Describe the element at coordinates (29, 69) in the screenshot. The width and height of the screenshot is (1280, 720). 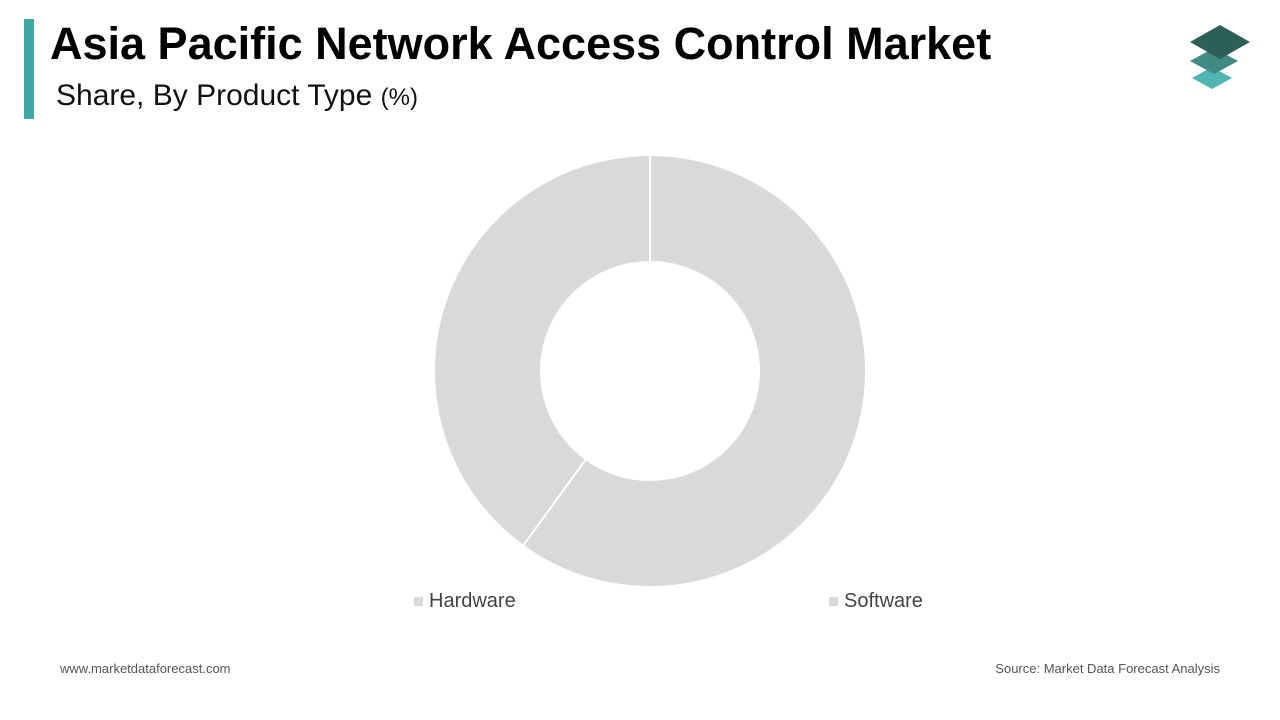
I see `title-accent-bar` at that location.